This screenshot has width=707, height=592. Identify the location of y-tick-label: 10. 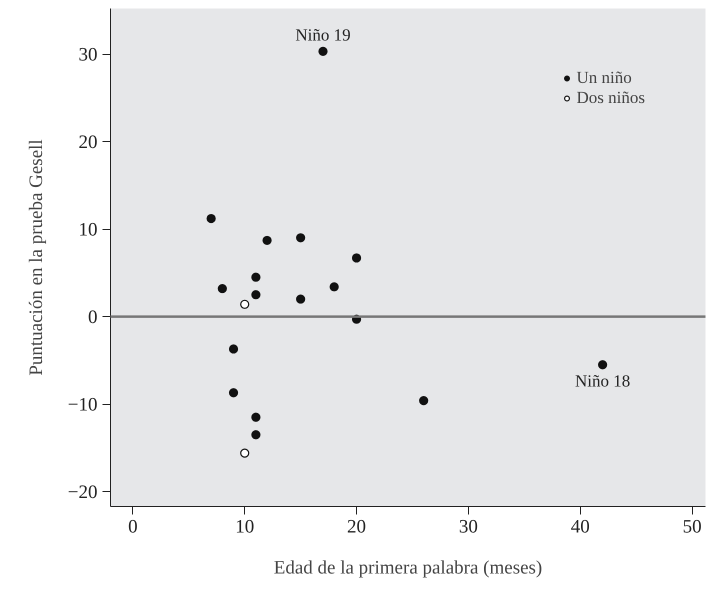
(88, 230).